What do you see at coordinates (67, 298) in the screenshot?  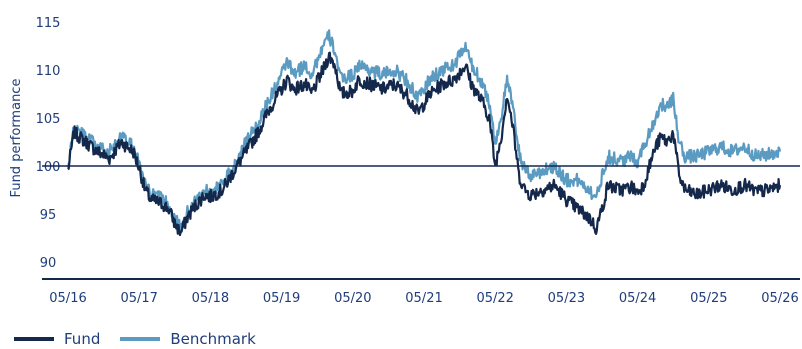 I see `x-tick-label: 05/16` at bounding box center [67, 298].